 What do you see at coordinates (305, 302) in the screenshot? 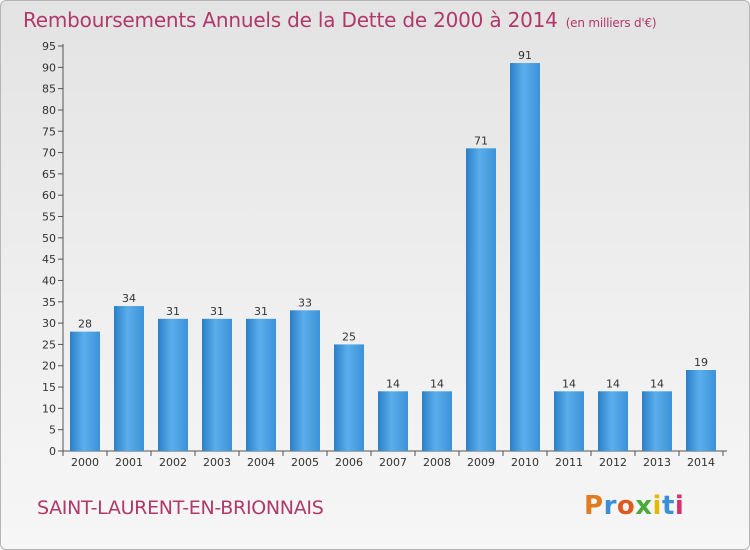
I see `bar-value-label: 33` at bounding box center [305, 302].